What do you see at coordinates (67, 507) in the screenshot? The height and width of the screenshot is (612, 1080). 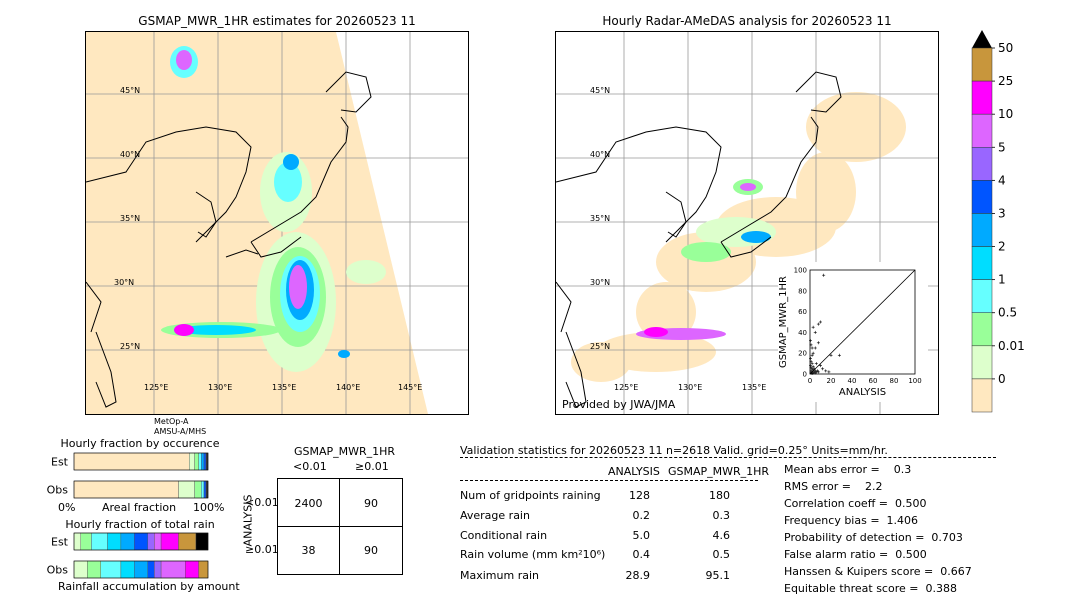 I see `occurrence-xtick-left: 0%` at bounding box center [67, 507].